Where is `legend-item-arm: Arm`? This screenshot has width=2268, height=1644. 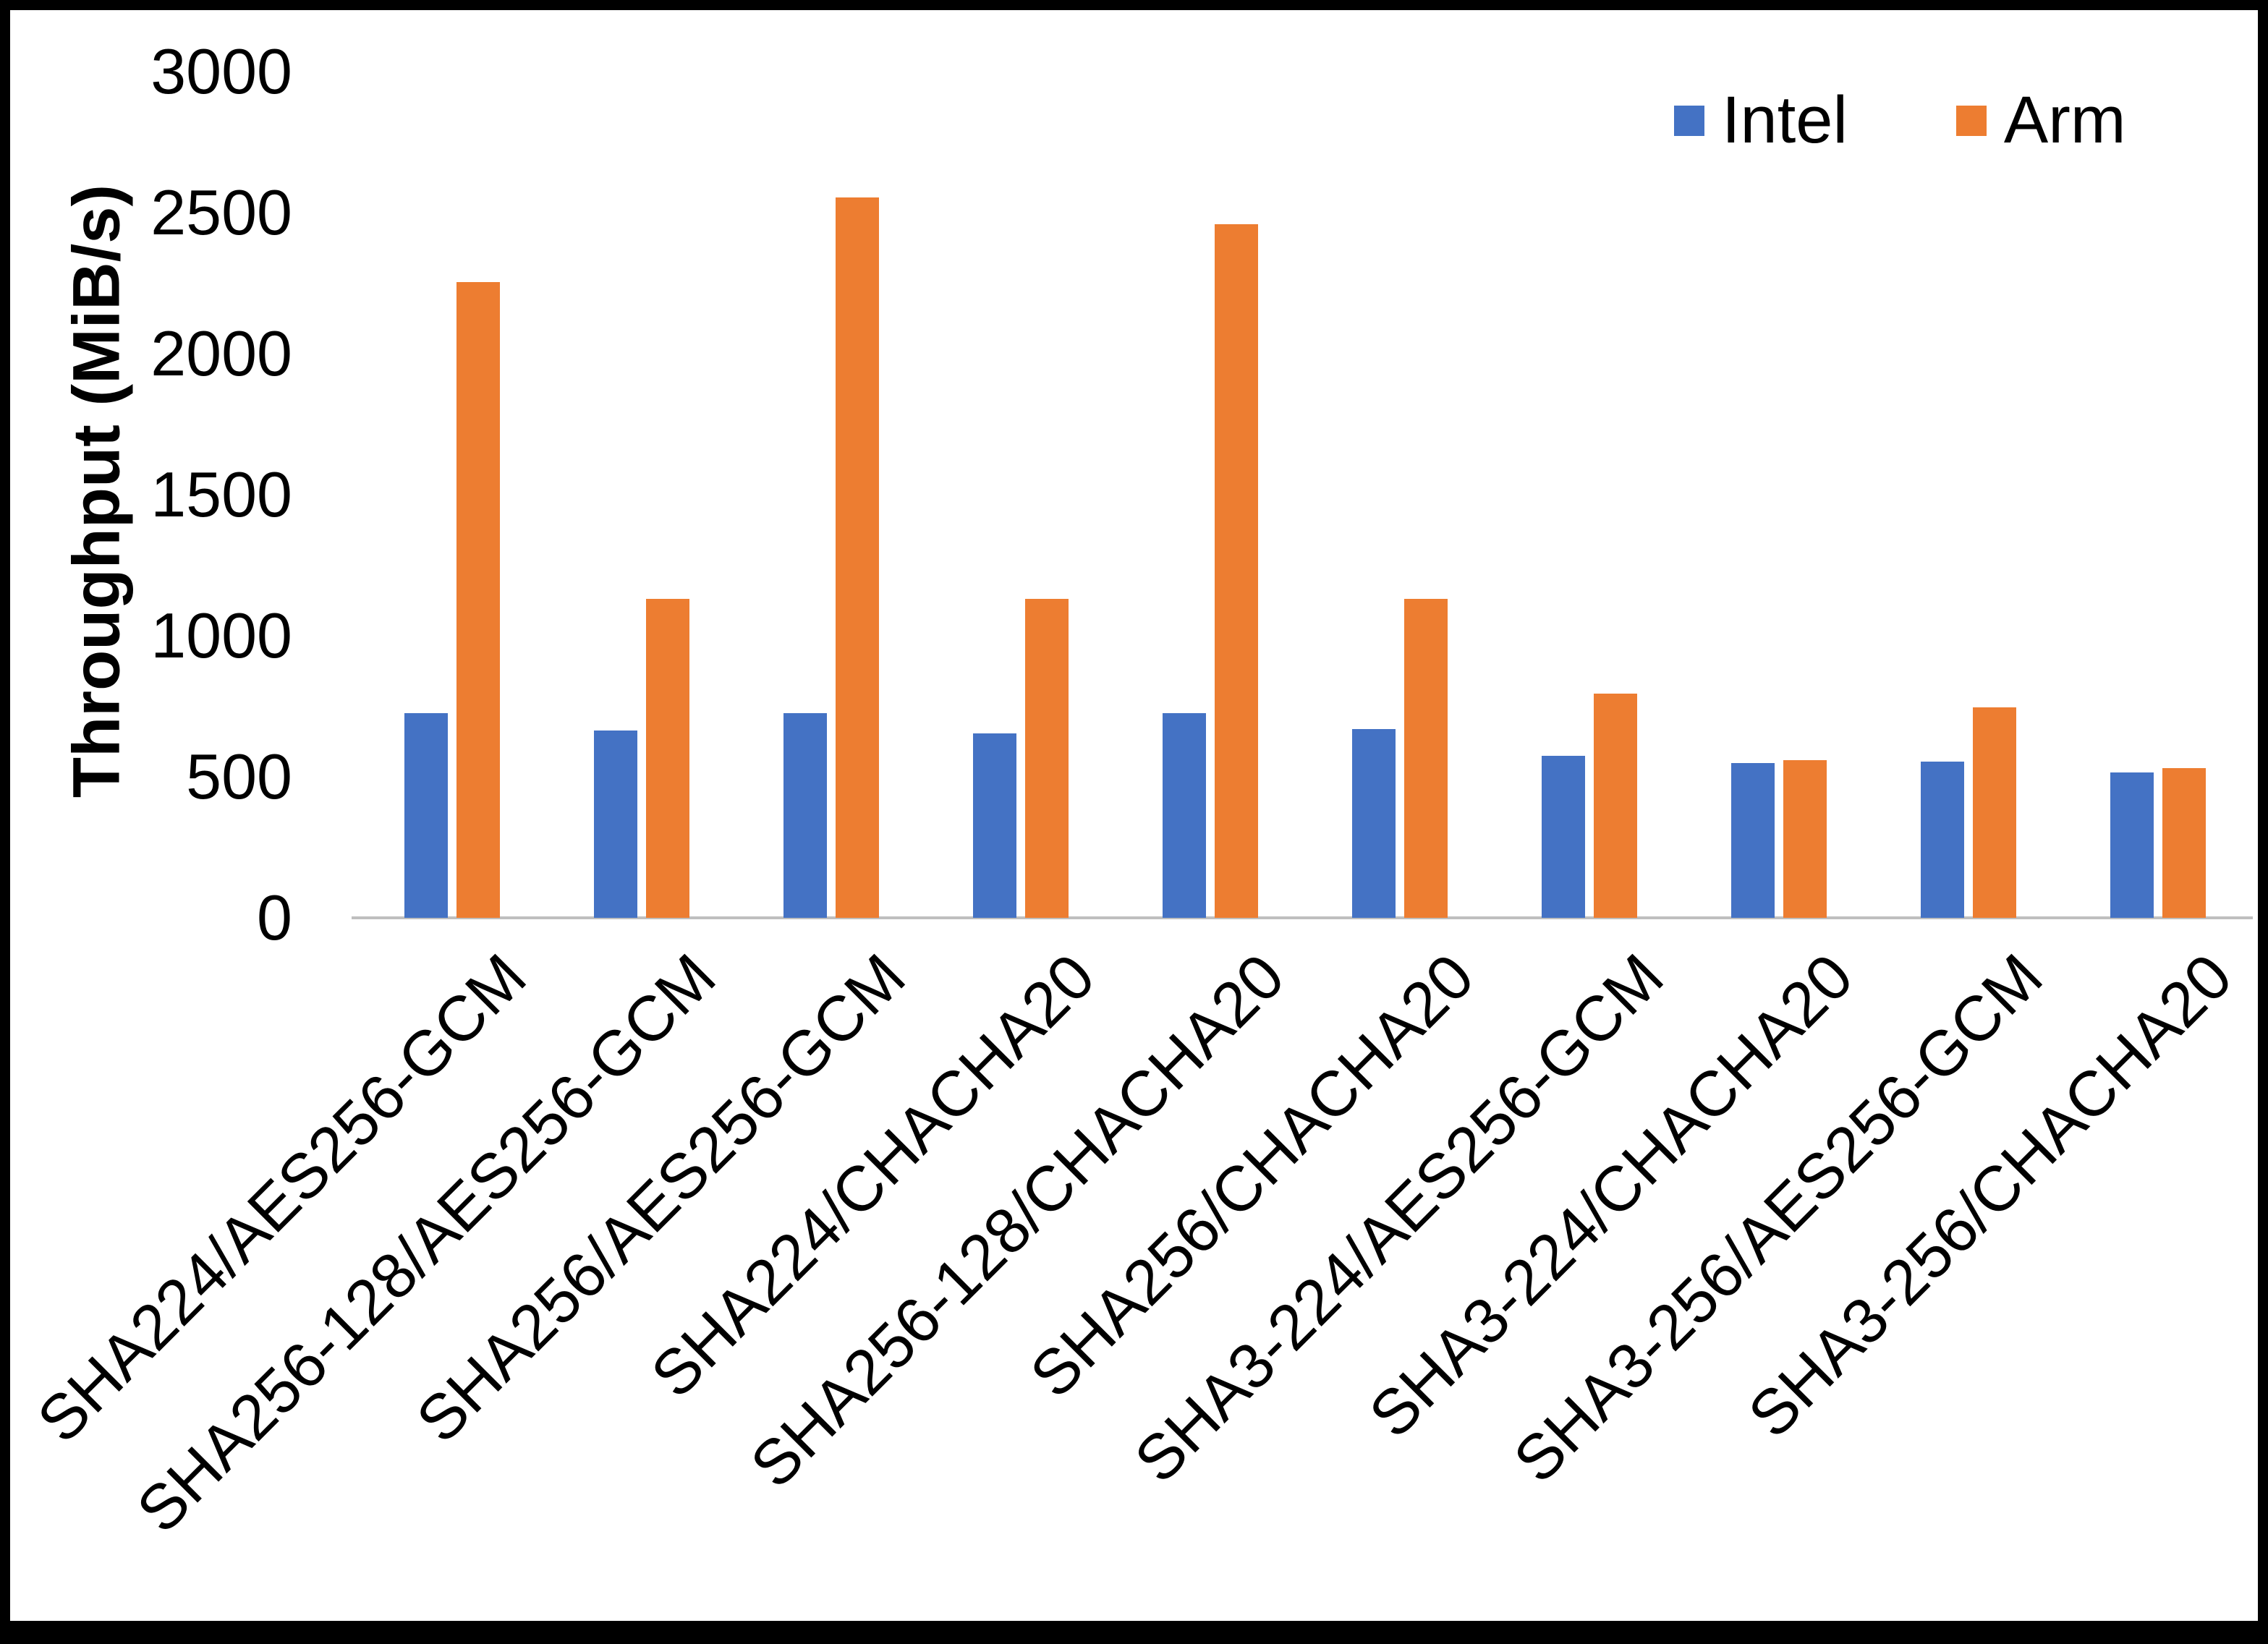 legend-item-arm: Arm is located at coordinates (2040, 120).